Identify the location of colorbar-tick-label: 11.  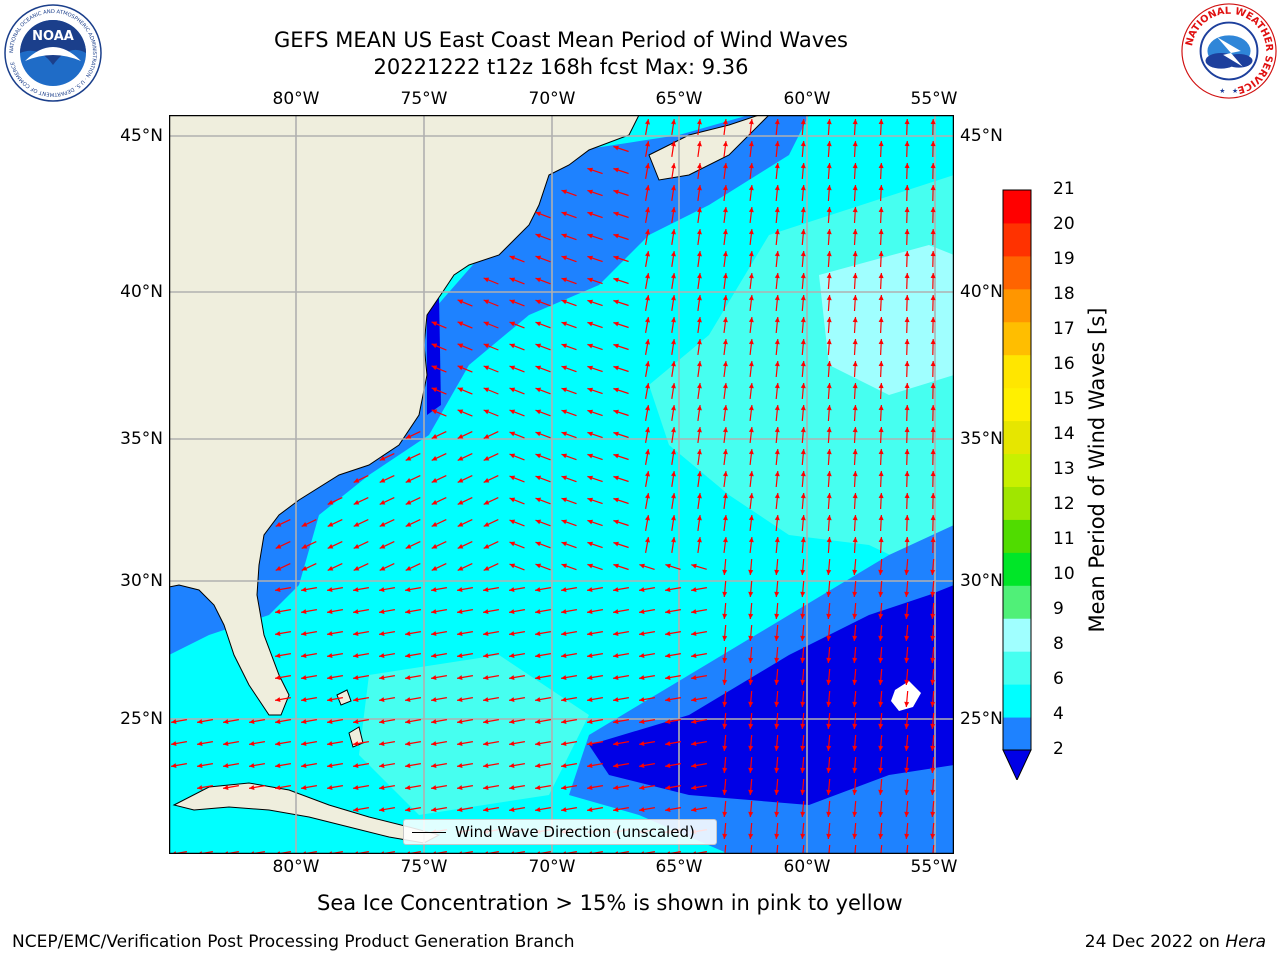
(1064, 539).